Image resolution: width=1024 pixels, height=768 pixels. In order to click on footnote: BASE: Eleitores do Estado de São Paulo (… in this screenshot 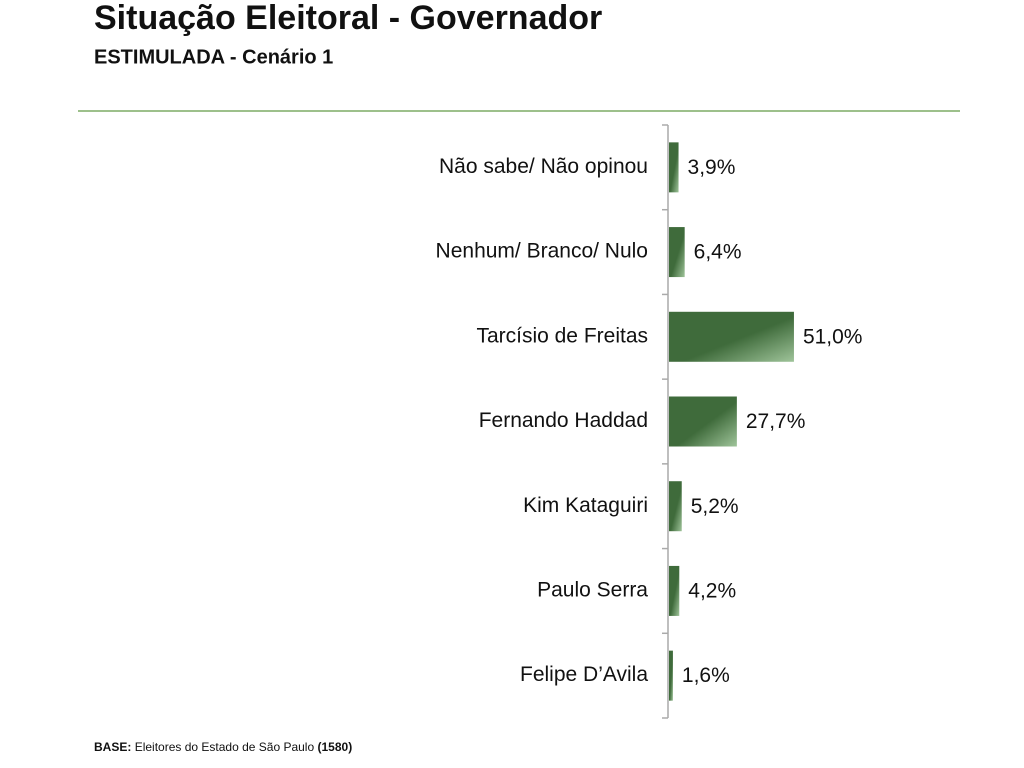, I will do `click(223, 747)`.